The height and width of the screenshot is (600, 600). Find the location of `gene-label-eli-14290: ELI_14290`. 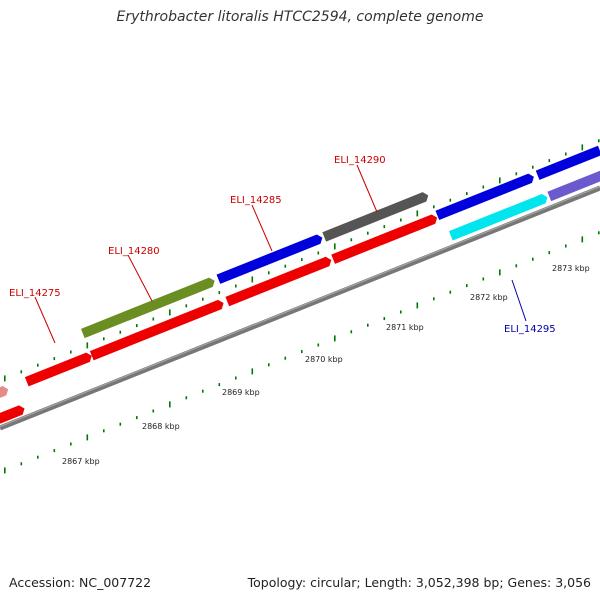

gene-label-eli-14290: ELI_14290 is located at coordinates (360, 160).